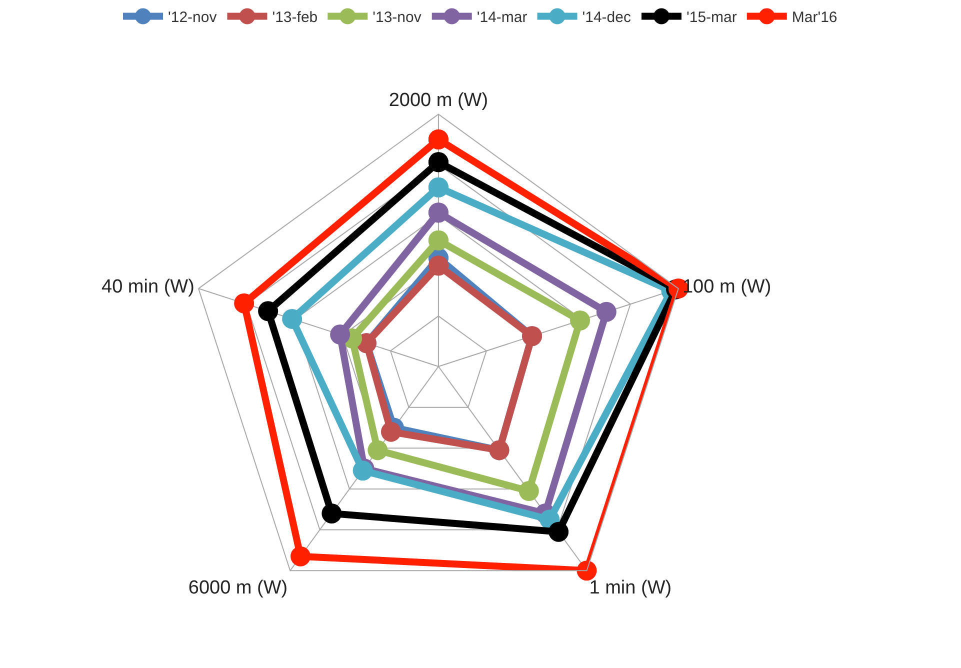 Image resolution: width=961 pixels, height=668 pixels. I want to click on legend-label: '14-mar, so click(502, 17).